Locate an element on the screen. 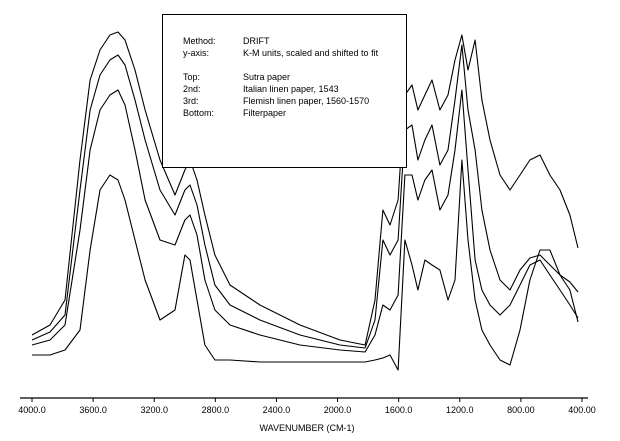 This screenshot has height=441, width=620. legend-entry: Filterpaper is located at coordinates (265, 113).